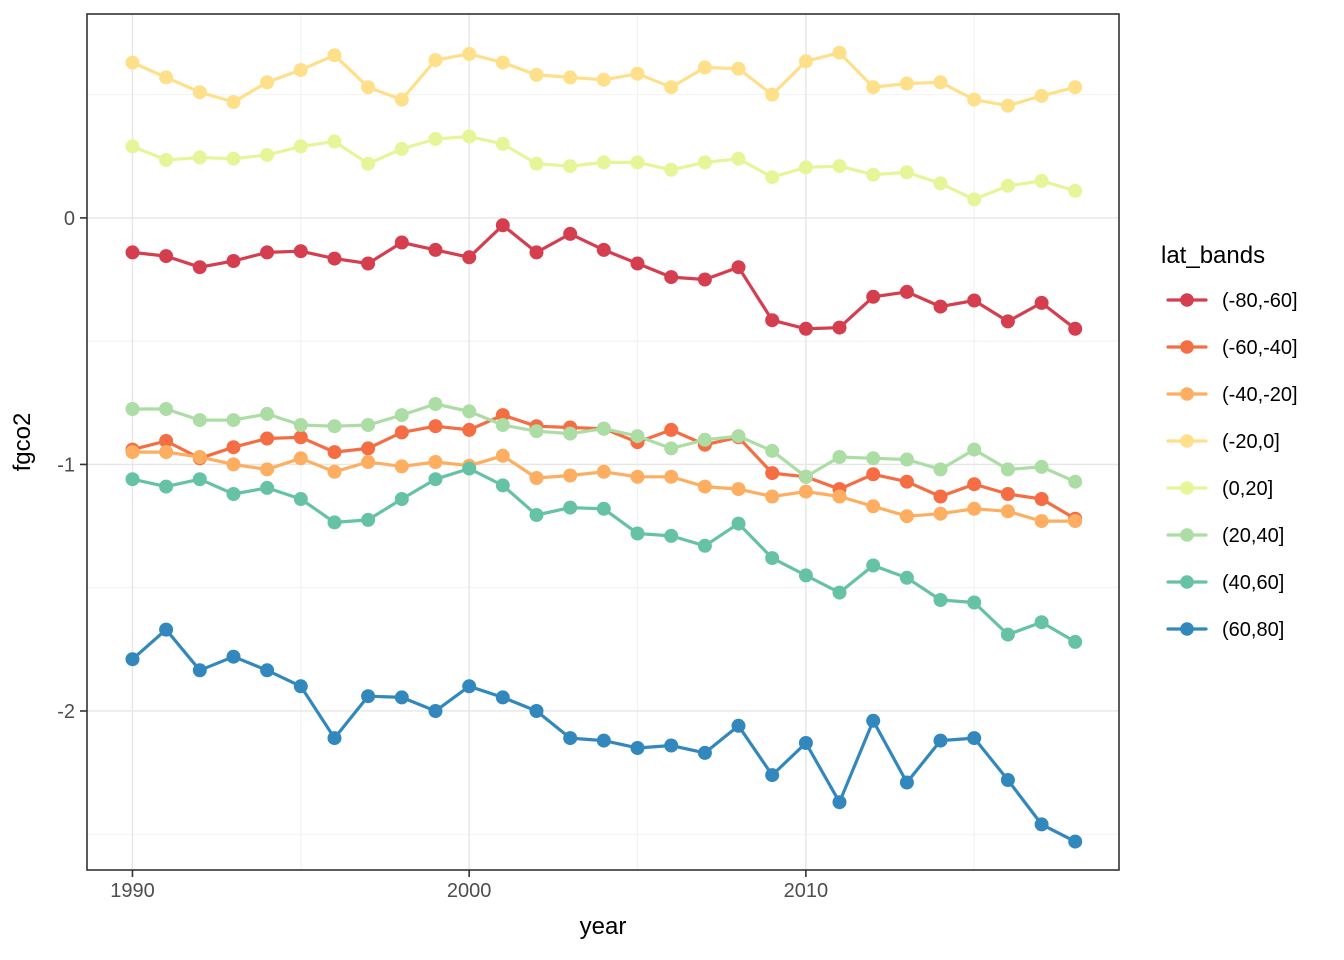 Image resolution: width=1344 pixels, height=960 pixels. Describe the element at coordinates (1260, 395) in the screenshot. I see `legend-item-label: (-40,-20]` at that location.